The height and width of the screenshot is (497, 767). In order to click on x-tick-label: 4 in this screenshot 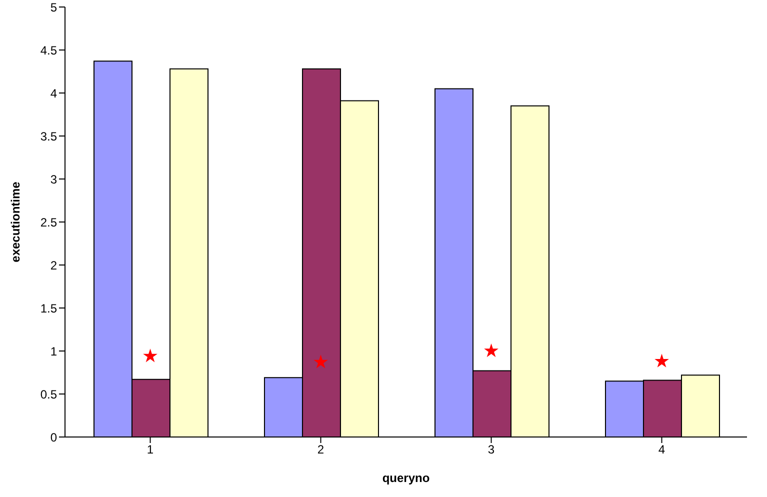, I will do `click(662, 449)`.